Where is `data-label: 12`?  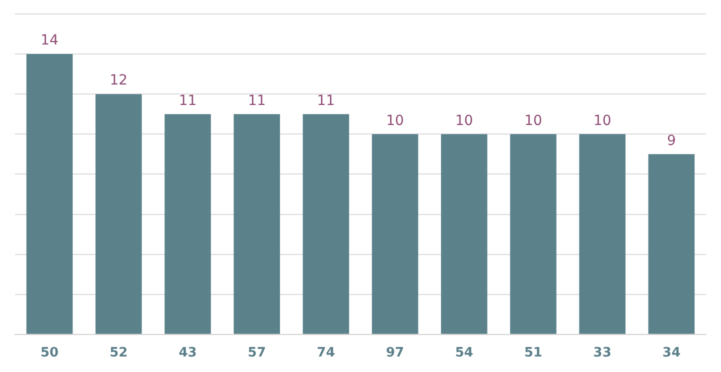 data-label: 12 is located at coordinates (119, 80).